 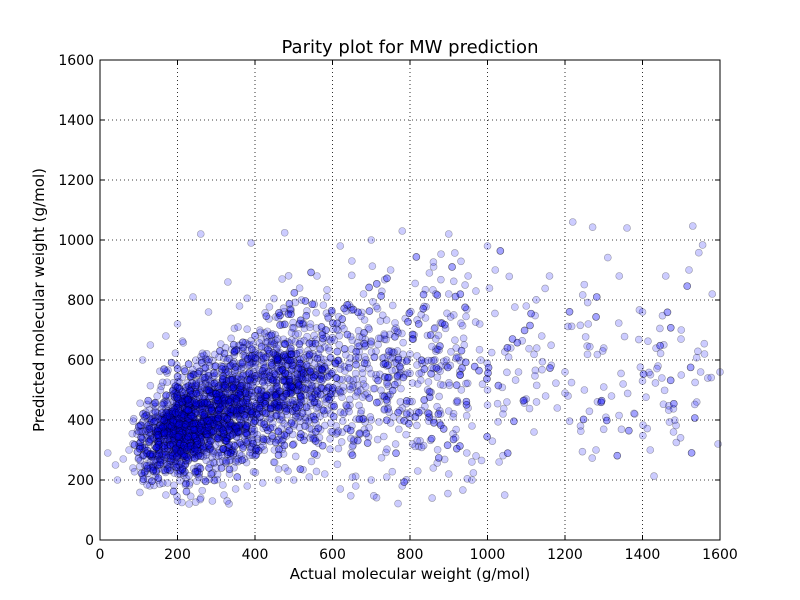 I want to click on y-tick-label: 800, so click(x=80, y=301).